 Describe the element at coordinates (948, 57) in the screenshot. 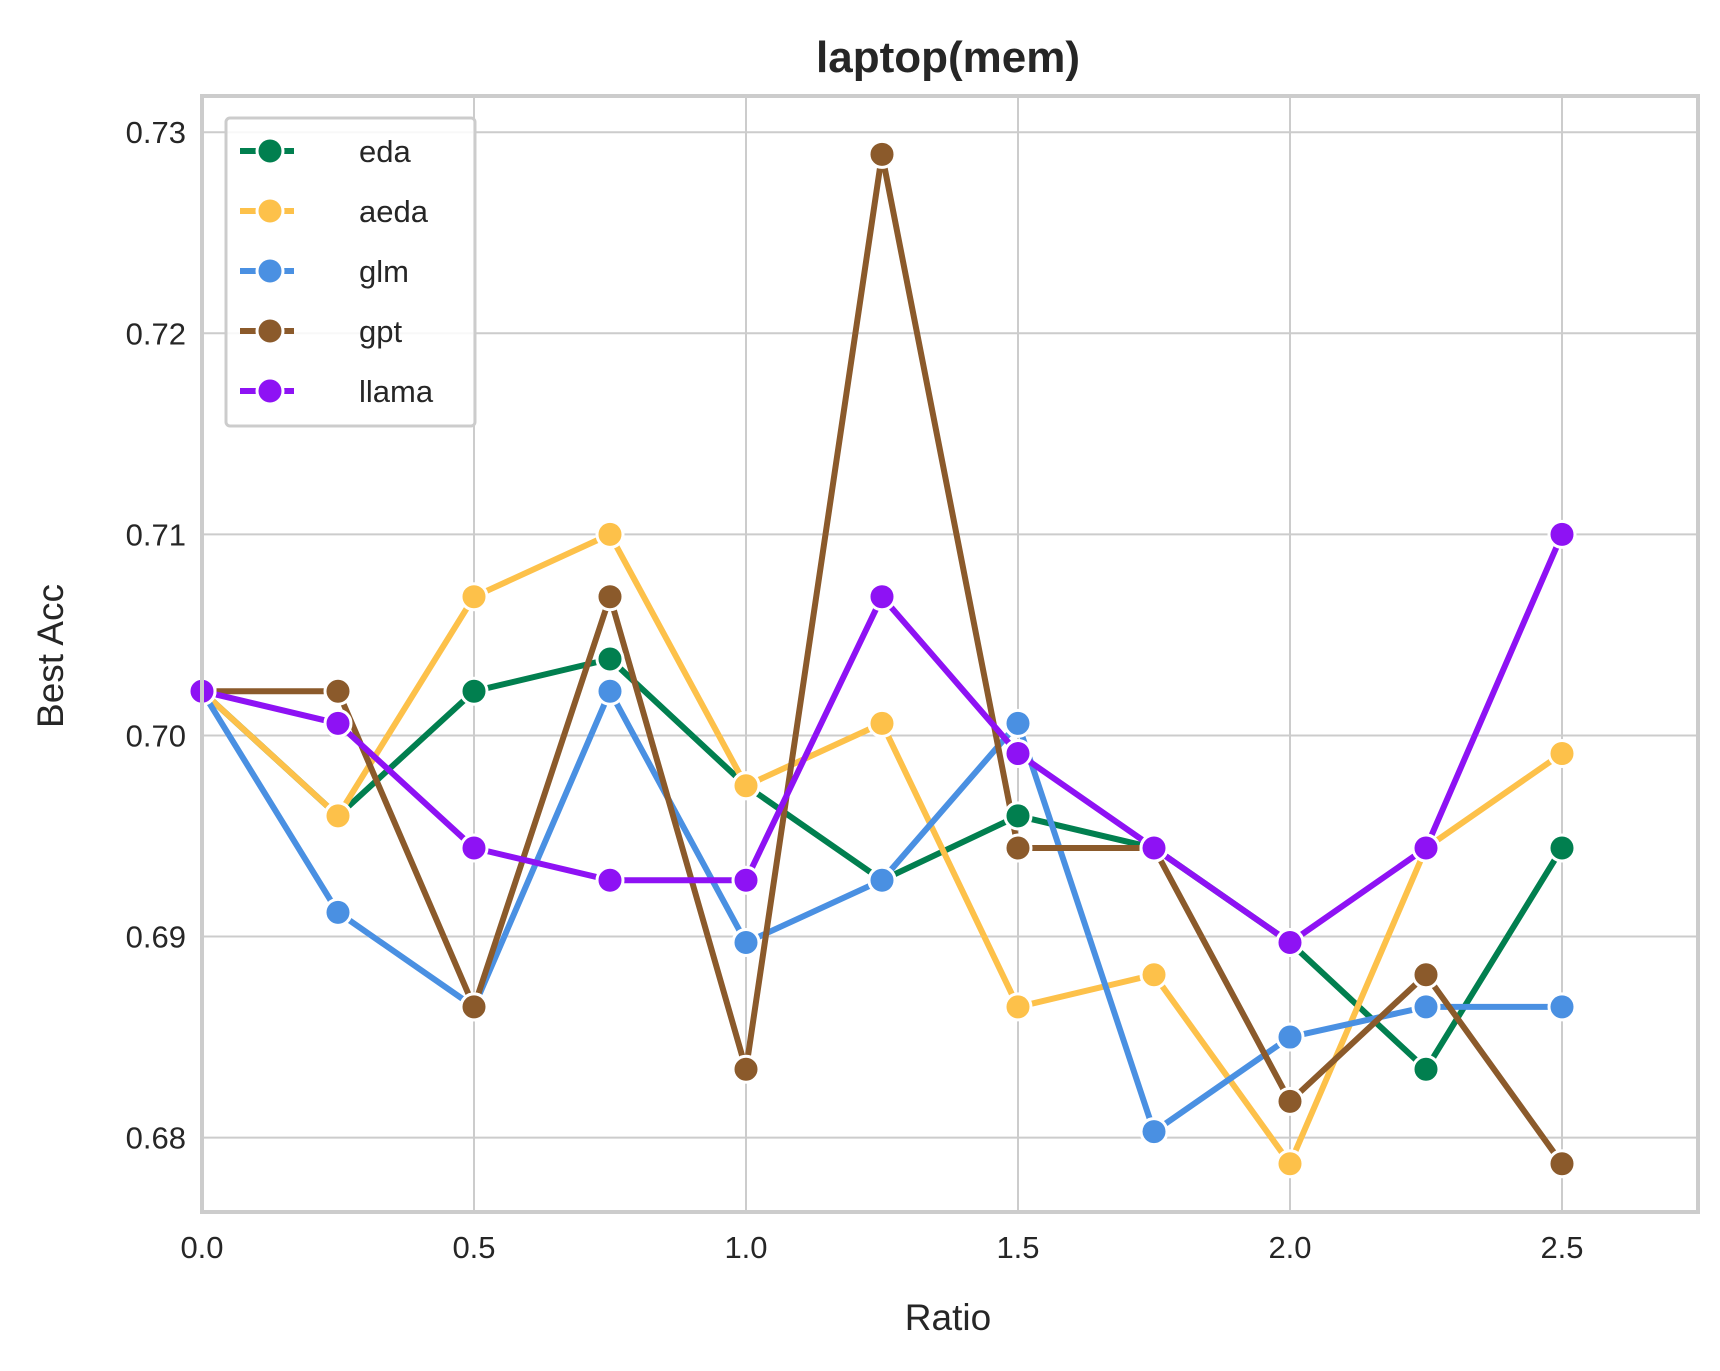

I see `chart-title: laptop(mem)` at that location.